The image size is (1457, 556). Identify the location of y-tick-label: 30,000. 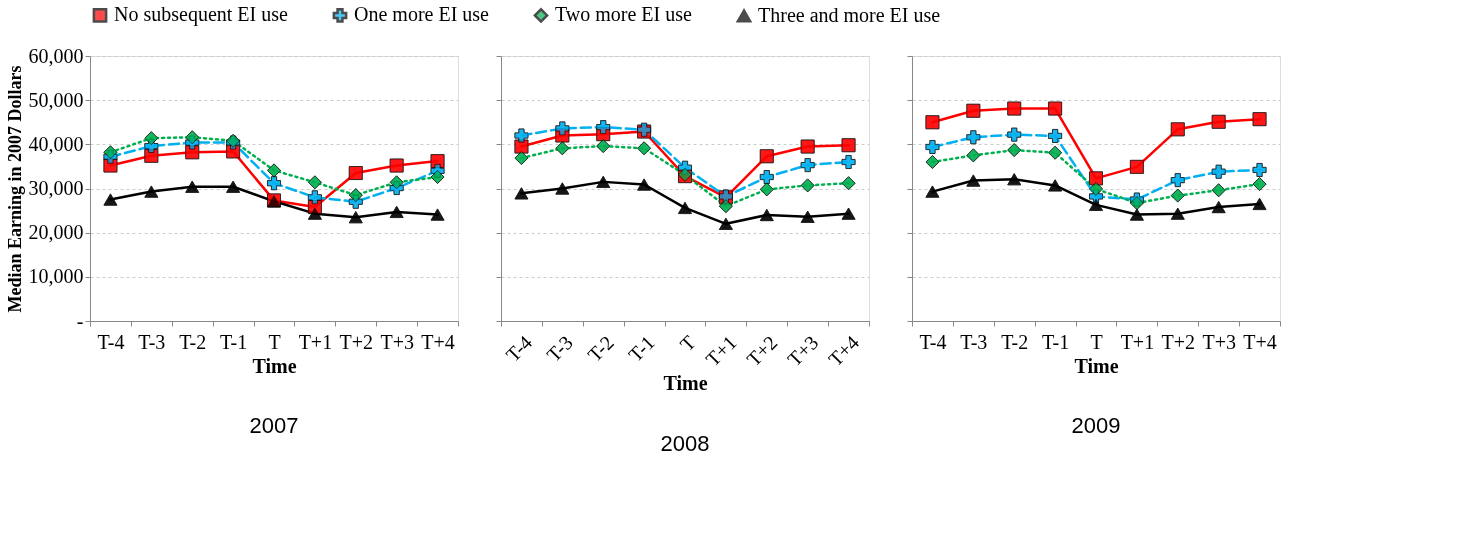
(56, 188).